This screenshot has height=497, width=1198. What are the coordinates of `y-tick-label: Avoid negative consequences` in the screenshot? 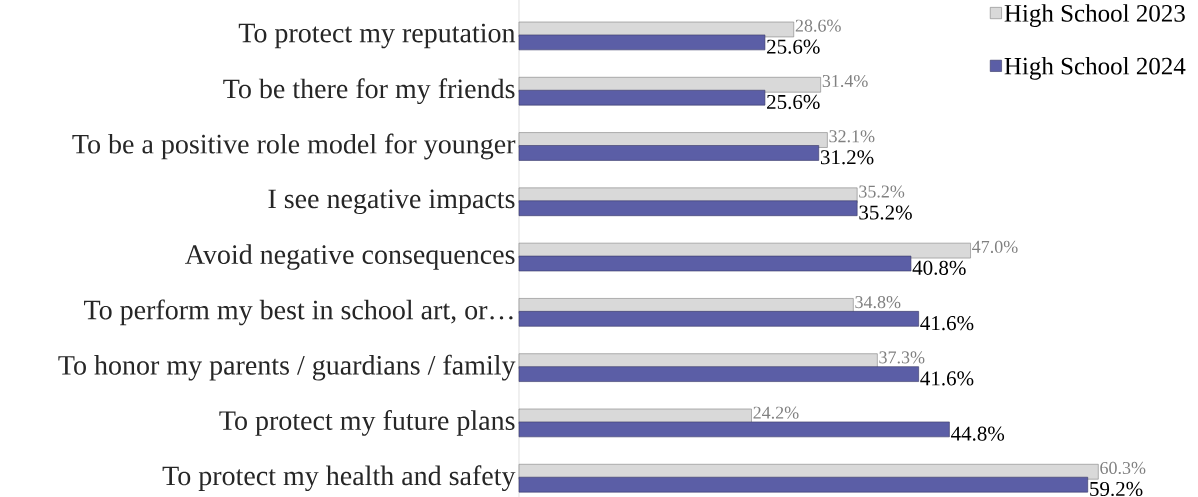 It's located at (350, 257).